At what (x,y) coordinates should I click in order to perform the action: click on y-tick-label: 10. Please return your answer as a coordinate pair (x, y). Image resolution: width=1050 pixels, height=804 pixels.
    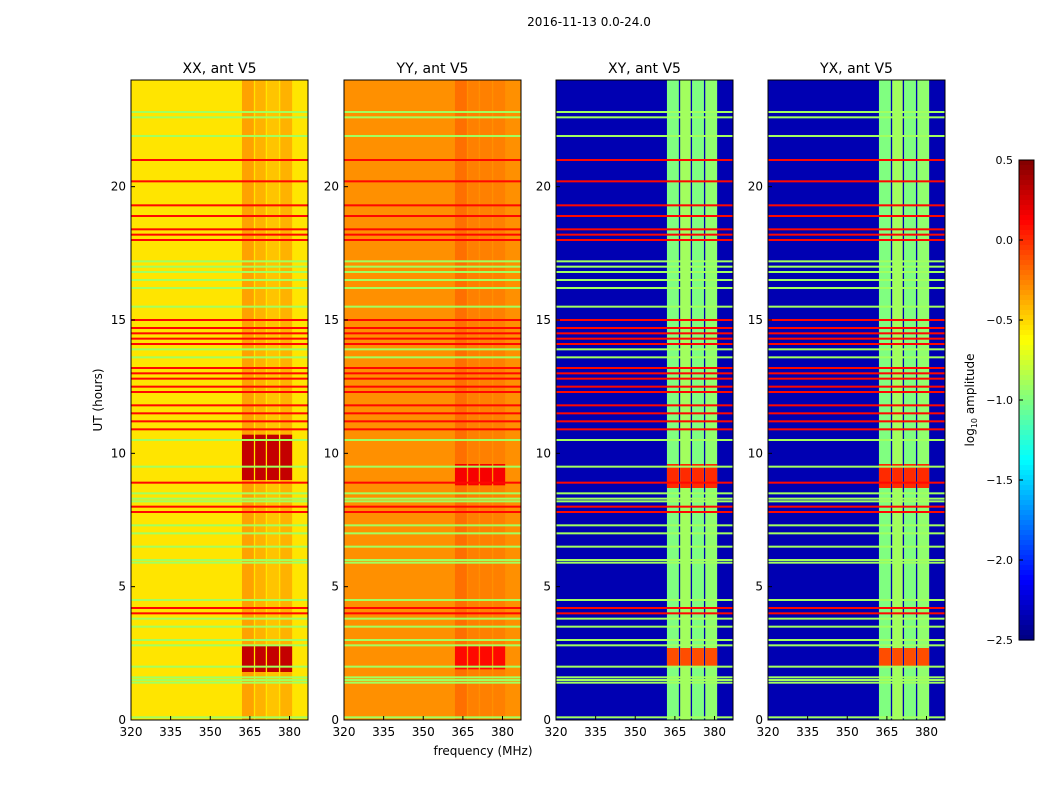
    Looking at the image, I should click on (118, 453).